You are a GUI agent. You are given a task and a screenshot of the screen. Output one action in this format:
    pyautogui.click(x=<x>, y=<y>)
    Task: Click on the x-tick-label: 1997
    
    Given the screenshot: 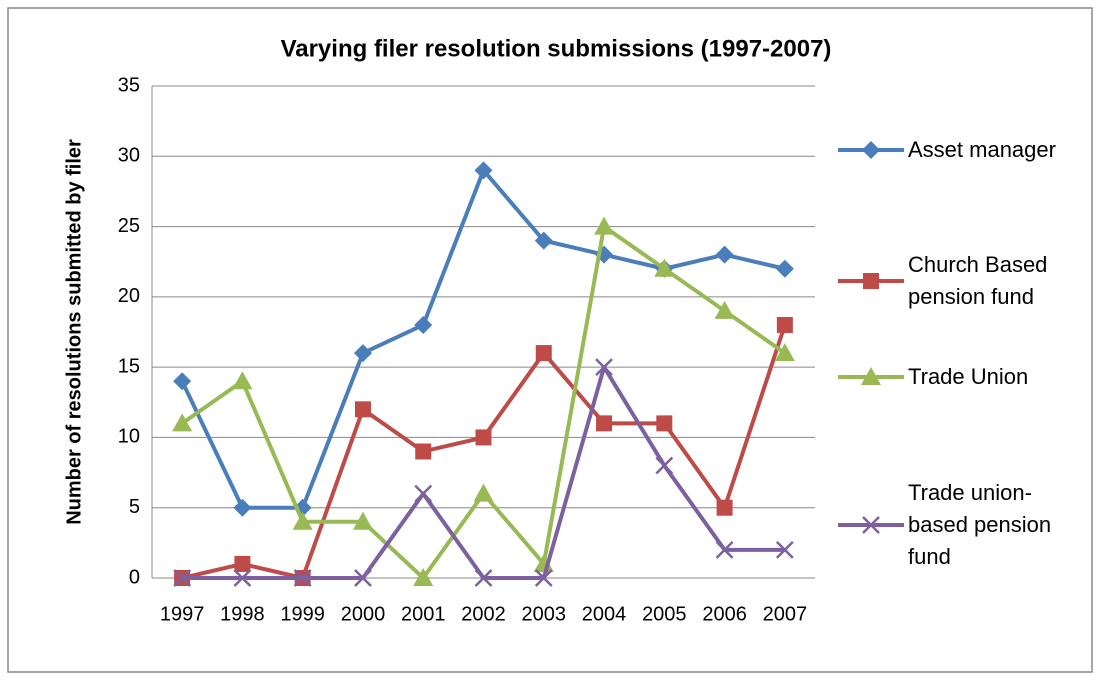 What is the action you would take?
    pyautogui.click(x=182, y=614)
    